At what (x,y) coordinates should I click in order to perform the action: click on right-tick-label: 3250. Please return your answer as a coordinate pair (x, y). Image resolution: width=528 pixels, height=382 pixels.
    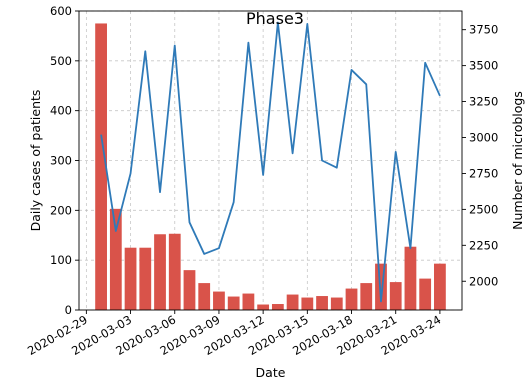
    Looking at the image, I should click on (483, 102).